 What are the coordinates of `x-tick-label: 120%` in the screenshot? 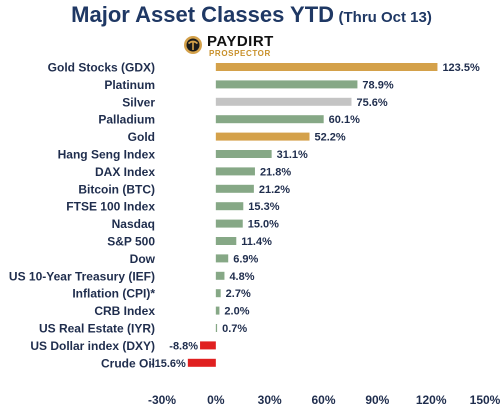 It's located at (431, 400).